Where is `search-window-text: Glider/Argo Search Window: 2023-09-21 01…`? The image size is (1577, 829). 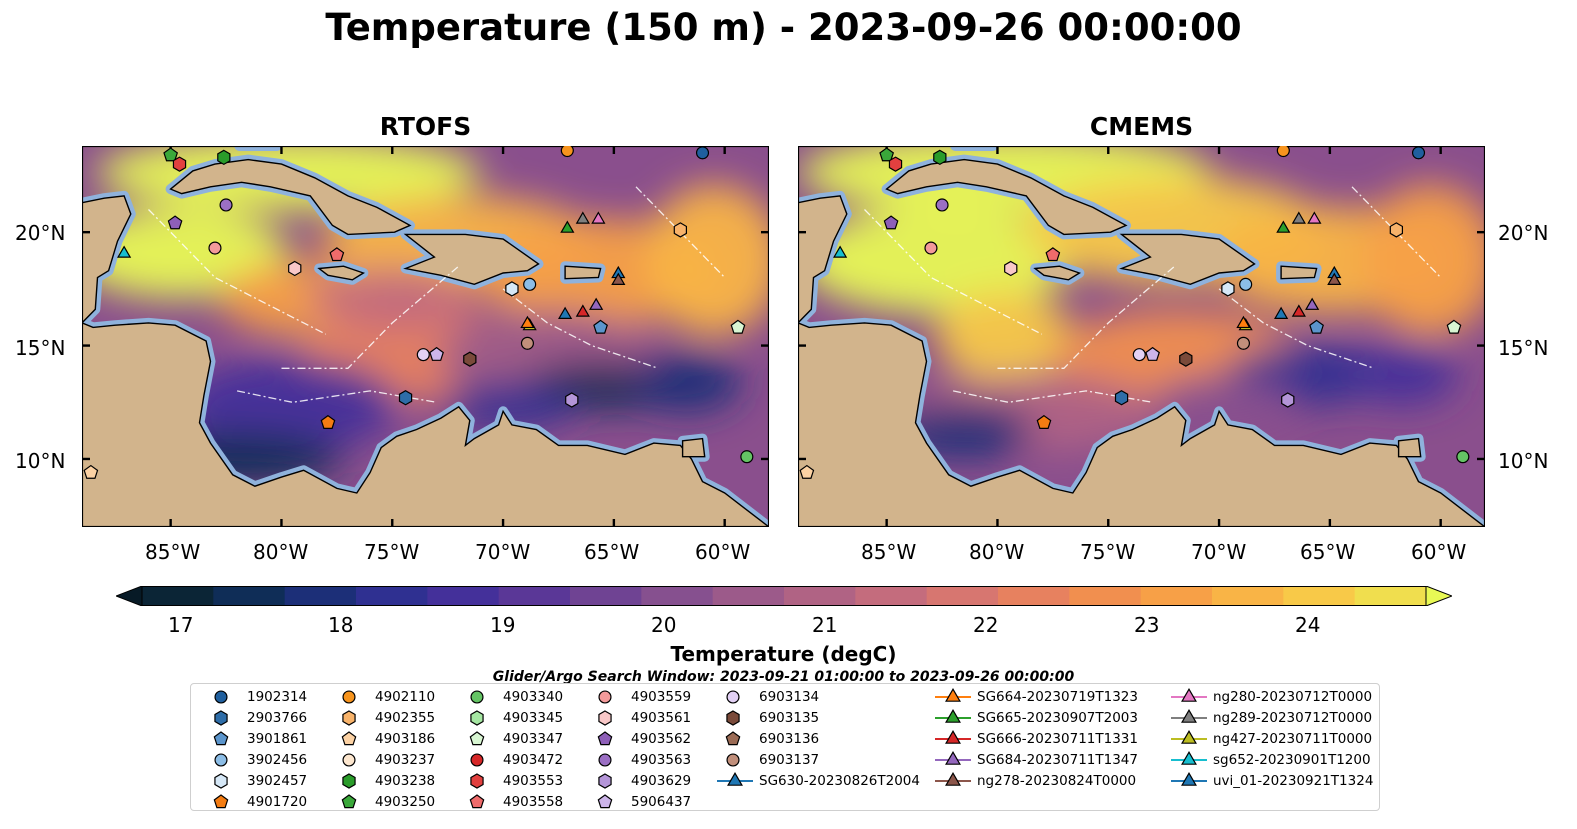
search-window-text: Glider/Argo Search Window: 2023-09-21 01… is located at coordinates (783, 677).